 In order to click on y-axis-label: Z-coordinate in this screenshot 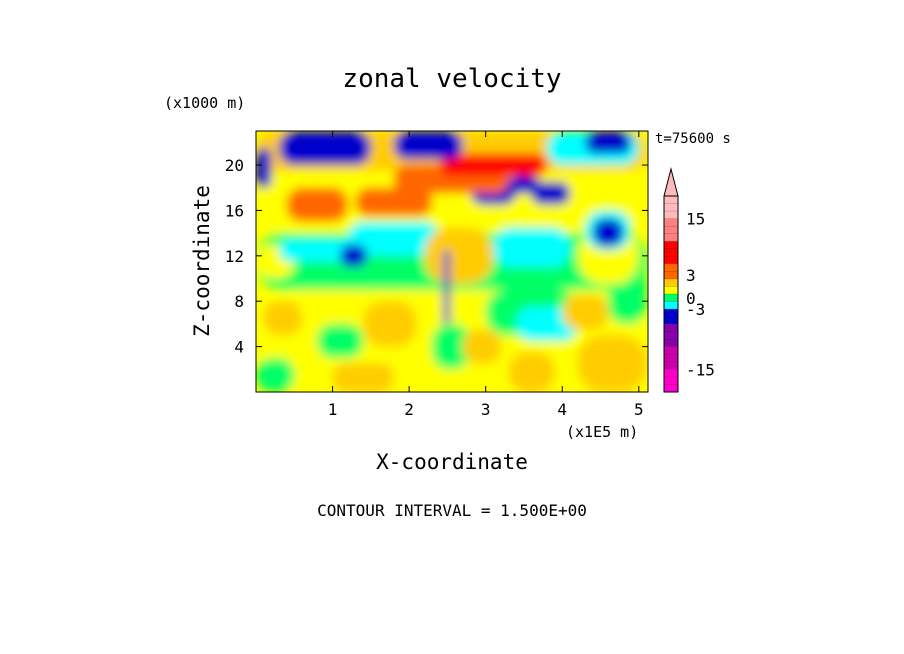, I will do `click(202, 261)`.